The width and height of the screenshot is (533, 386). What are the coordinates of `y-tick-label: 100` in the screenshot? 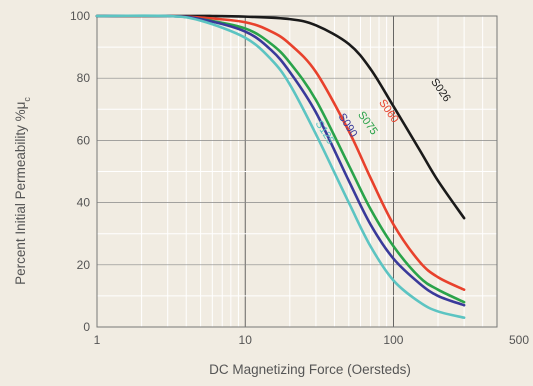 It's located at (80, 16).